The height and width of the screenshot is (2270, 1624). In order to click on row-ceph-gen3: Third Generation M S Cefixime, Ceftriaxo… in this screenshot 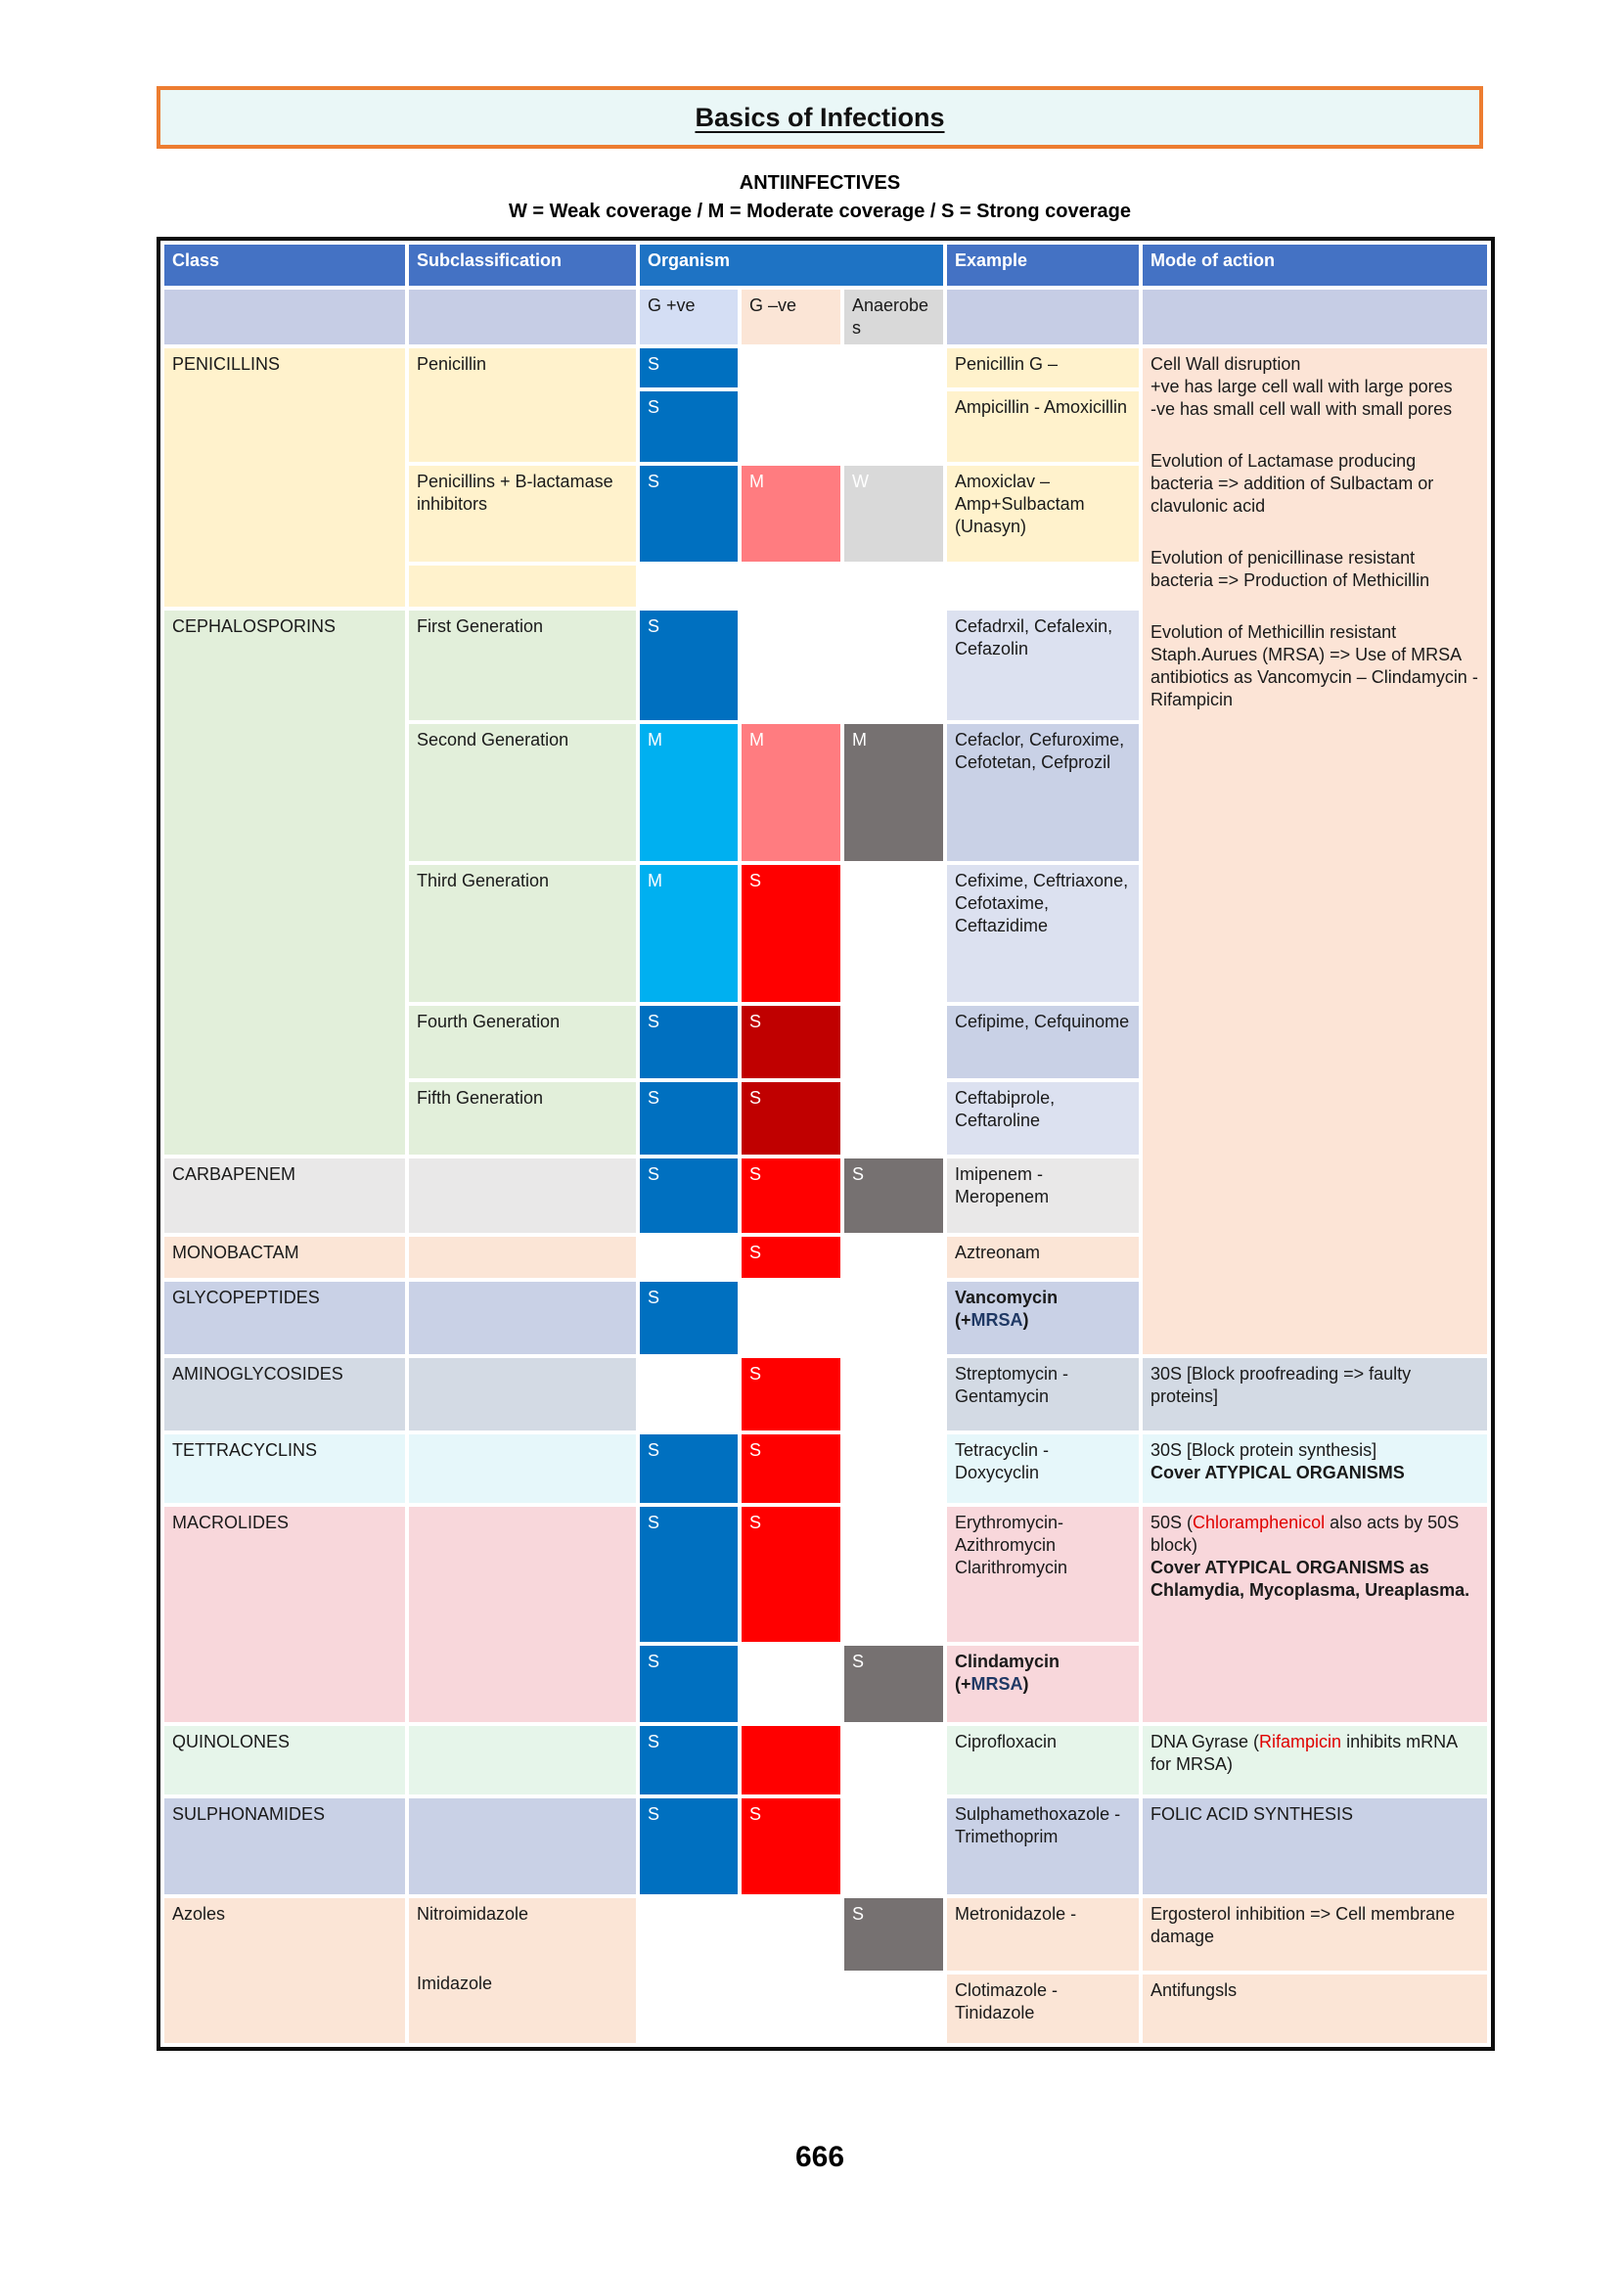, I will do `click(825, 934)`.